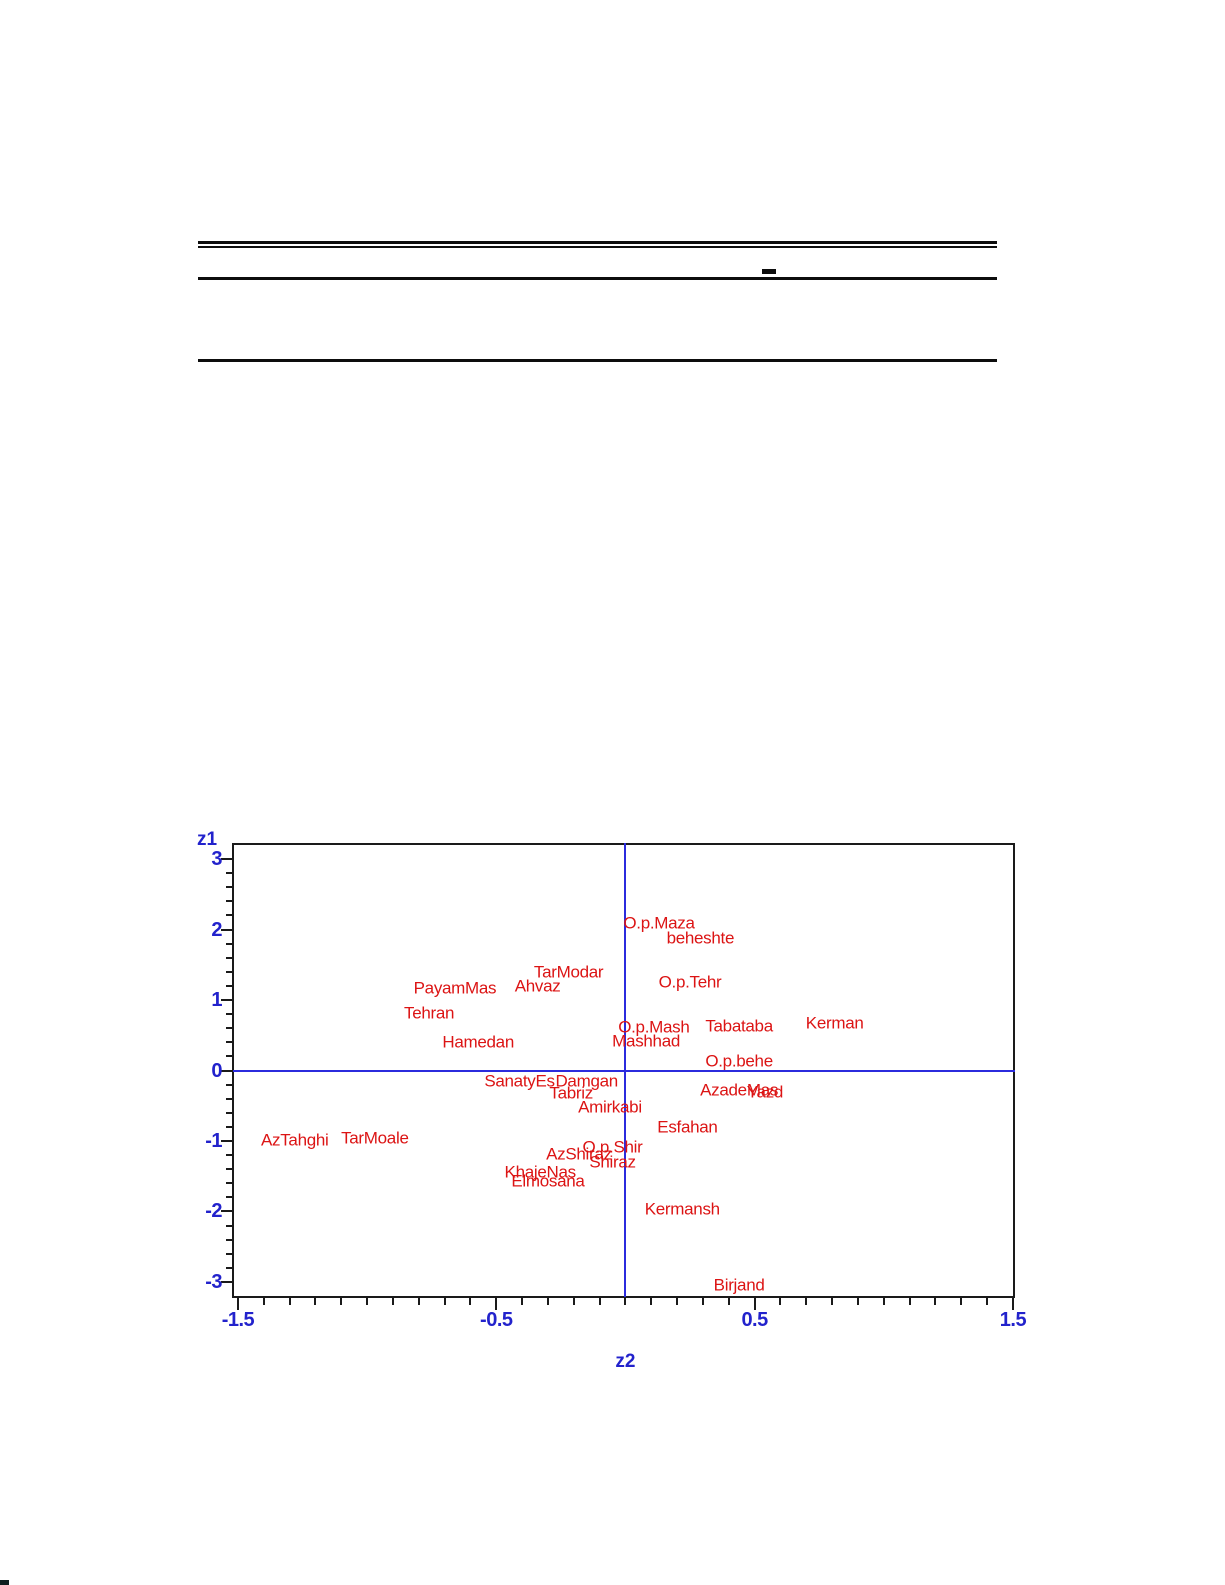  Describe the element at coordinates (654, 1027) in the screenshot. I see `point-label: O.p.Mash` at that location.